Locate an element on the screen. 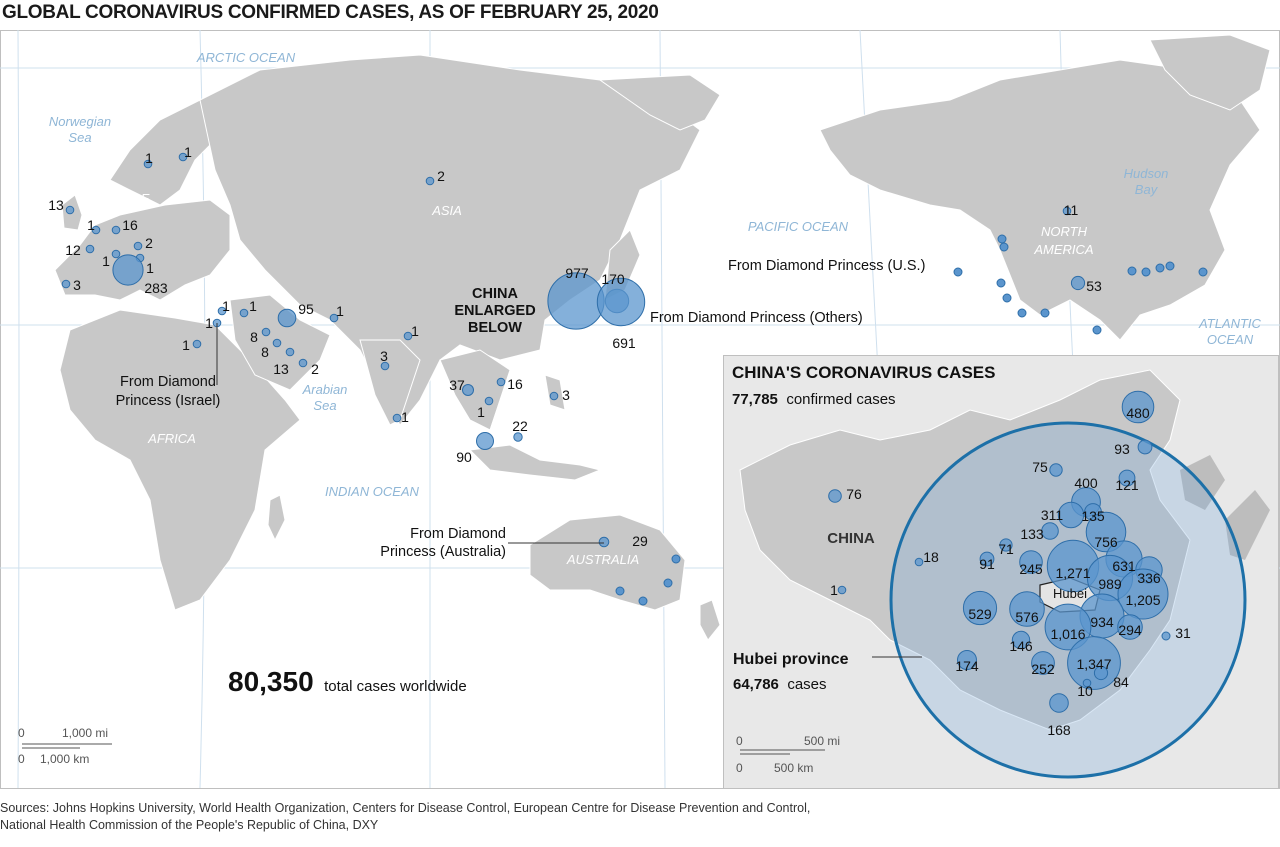  world-value-label: 22 is located at coordinates (520, 426).